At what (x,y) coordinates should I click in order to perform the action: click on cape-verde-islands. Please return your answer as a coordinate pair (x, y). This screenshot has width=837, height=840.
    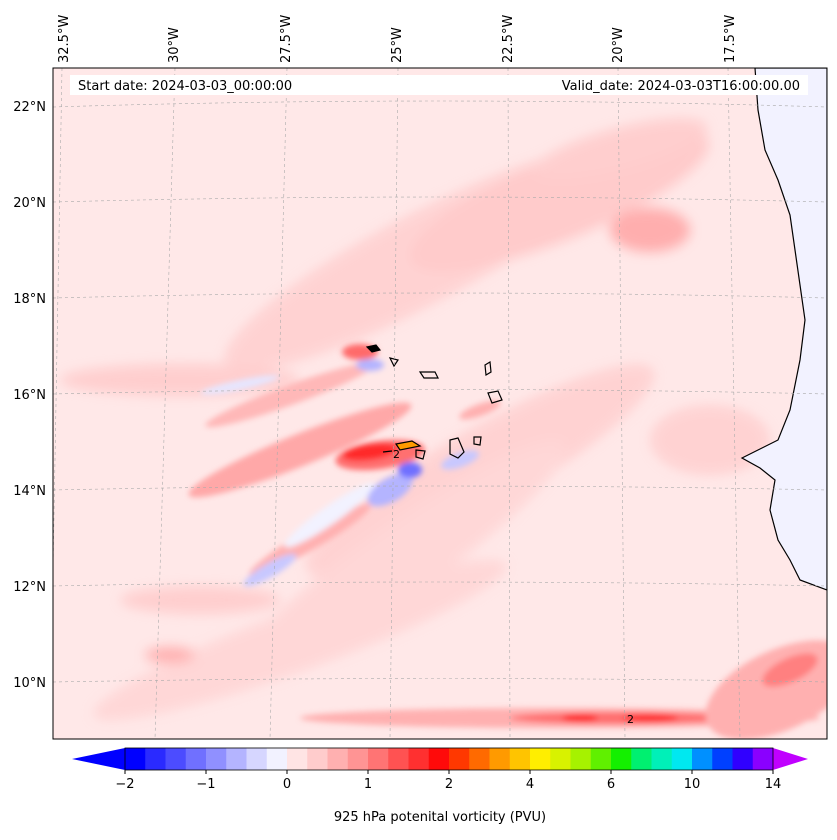
    Looking at the image, I should click on (434, 402).